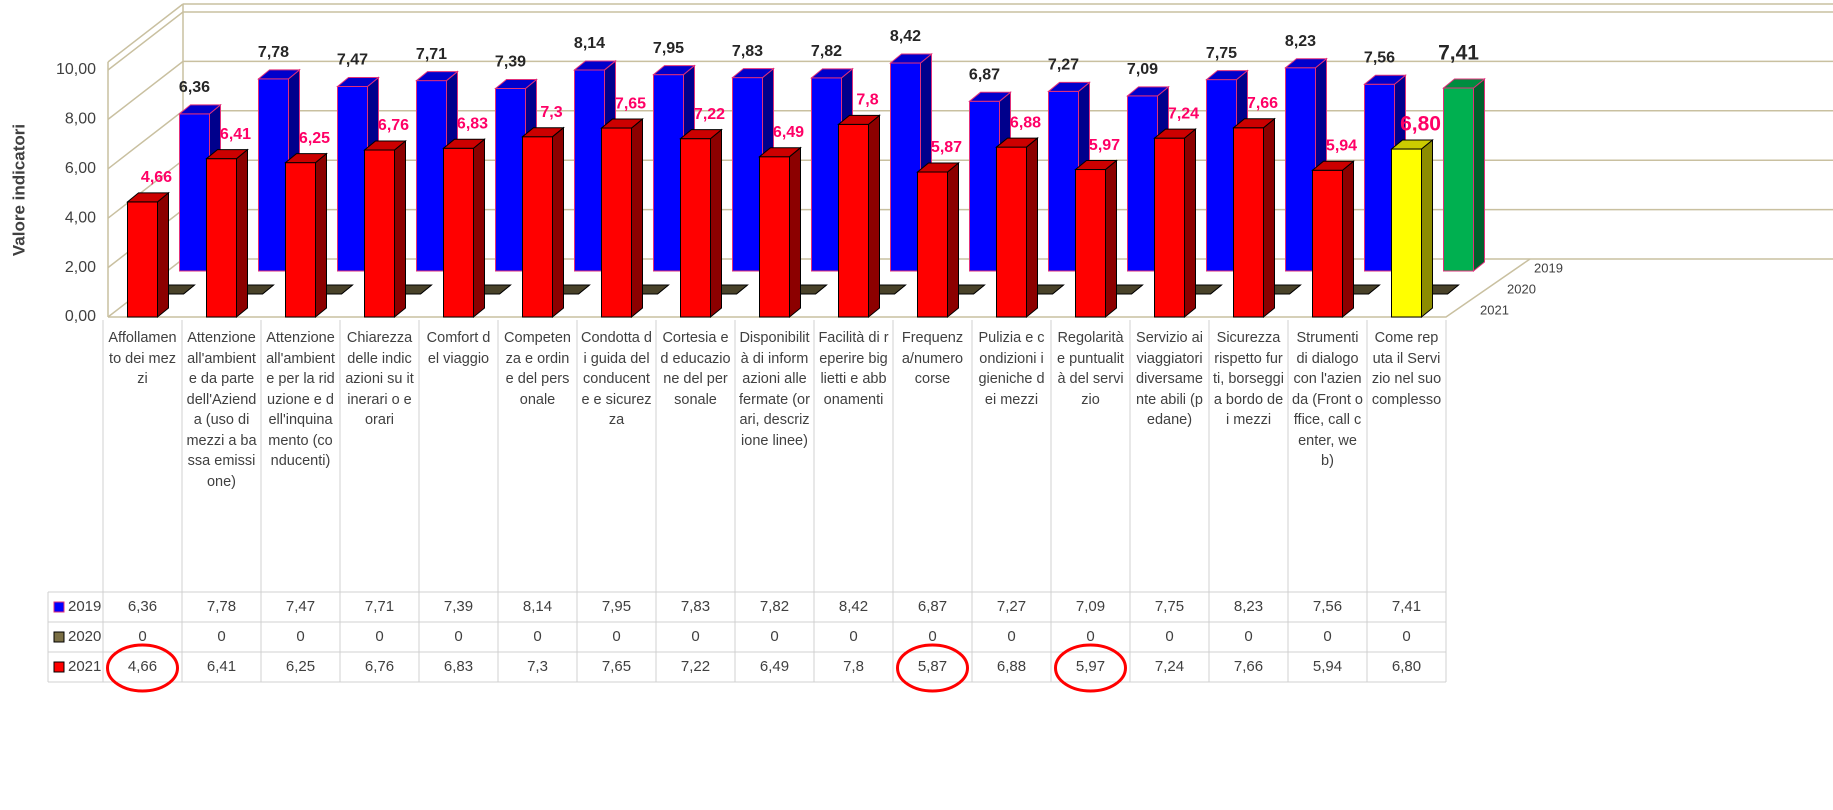 The image size is (1833, 810). Describe the element at coordinates (84, 666) in the screenshot. I see `legend-label: 2021` at that location.